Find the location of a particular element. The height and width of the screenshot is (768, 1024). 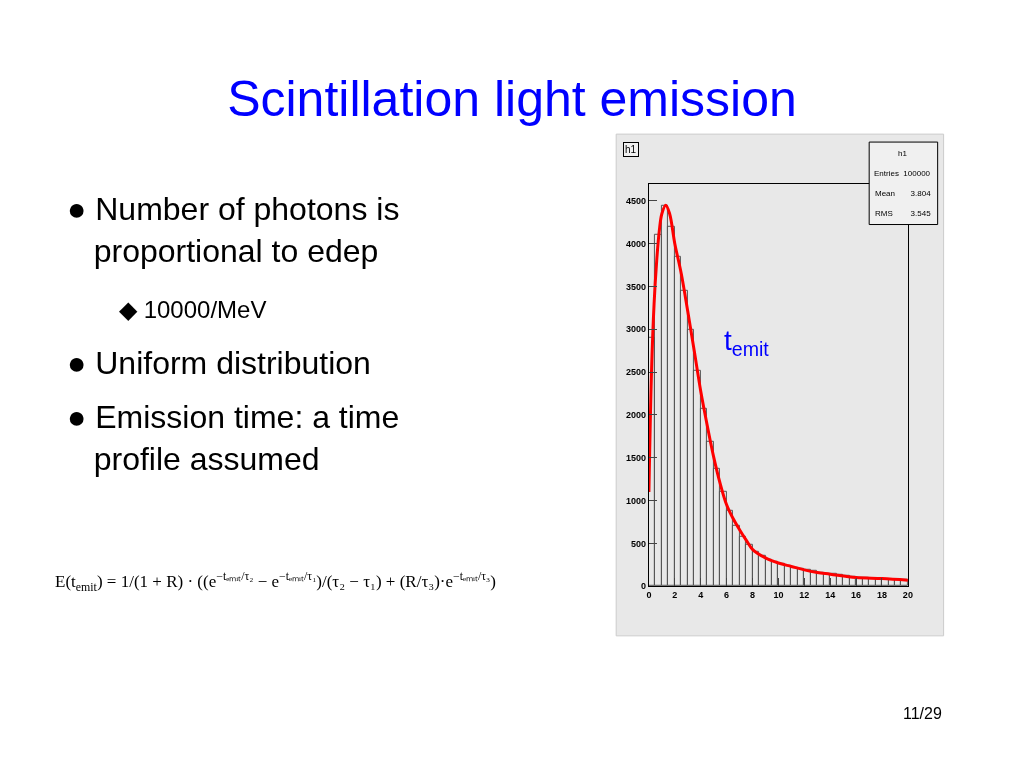

x-tick-label: 20 is located at coordinates (907, 594).